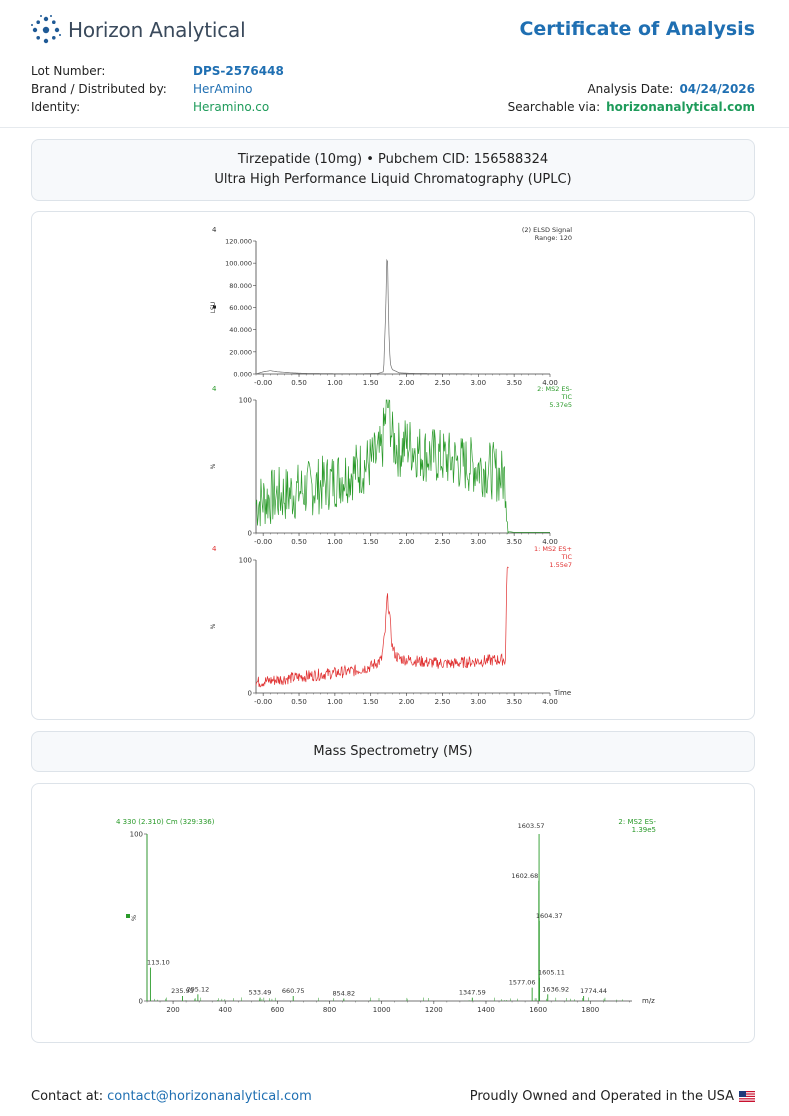 The width and height of the screenshot is (789, 1116). What do you see at coordinates (553, 238) in the screenshot?
I see `legend-entry: Range: 120` at bounding box center [553, 238].